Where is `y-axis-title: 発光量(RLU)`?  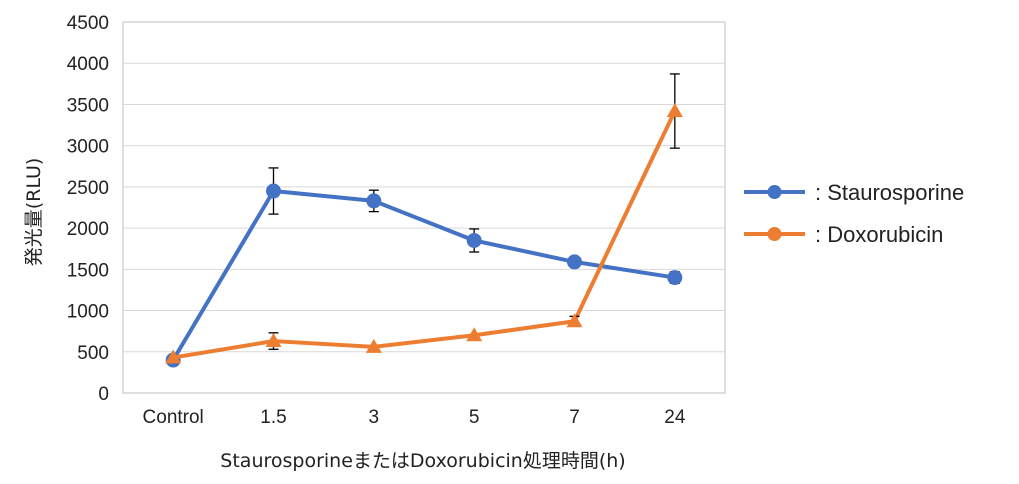 y-axis-title: 発光量(RLU) is located at coordinates (34, 212).